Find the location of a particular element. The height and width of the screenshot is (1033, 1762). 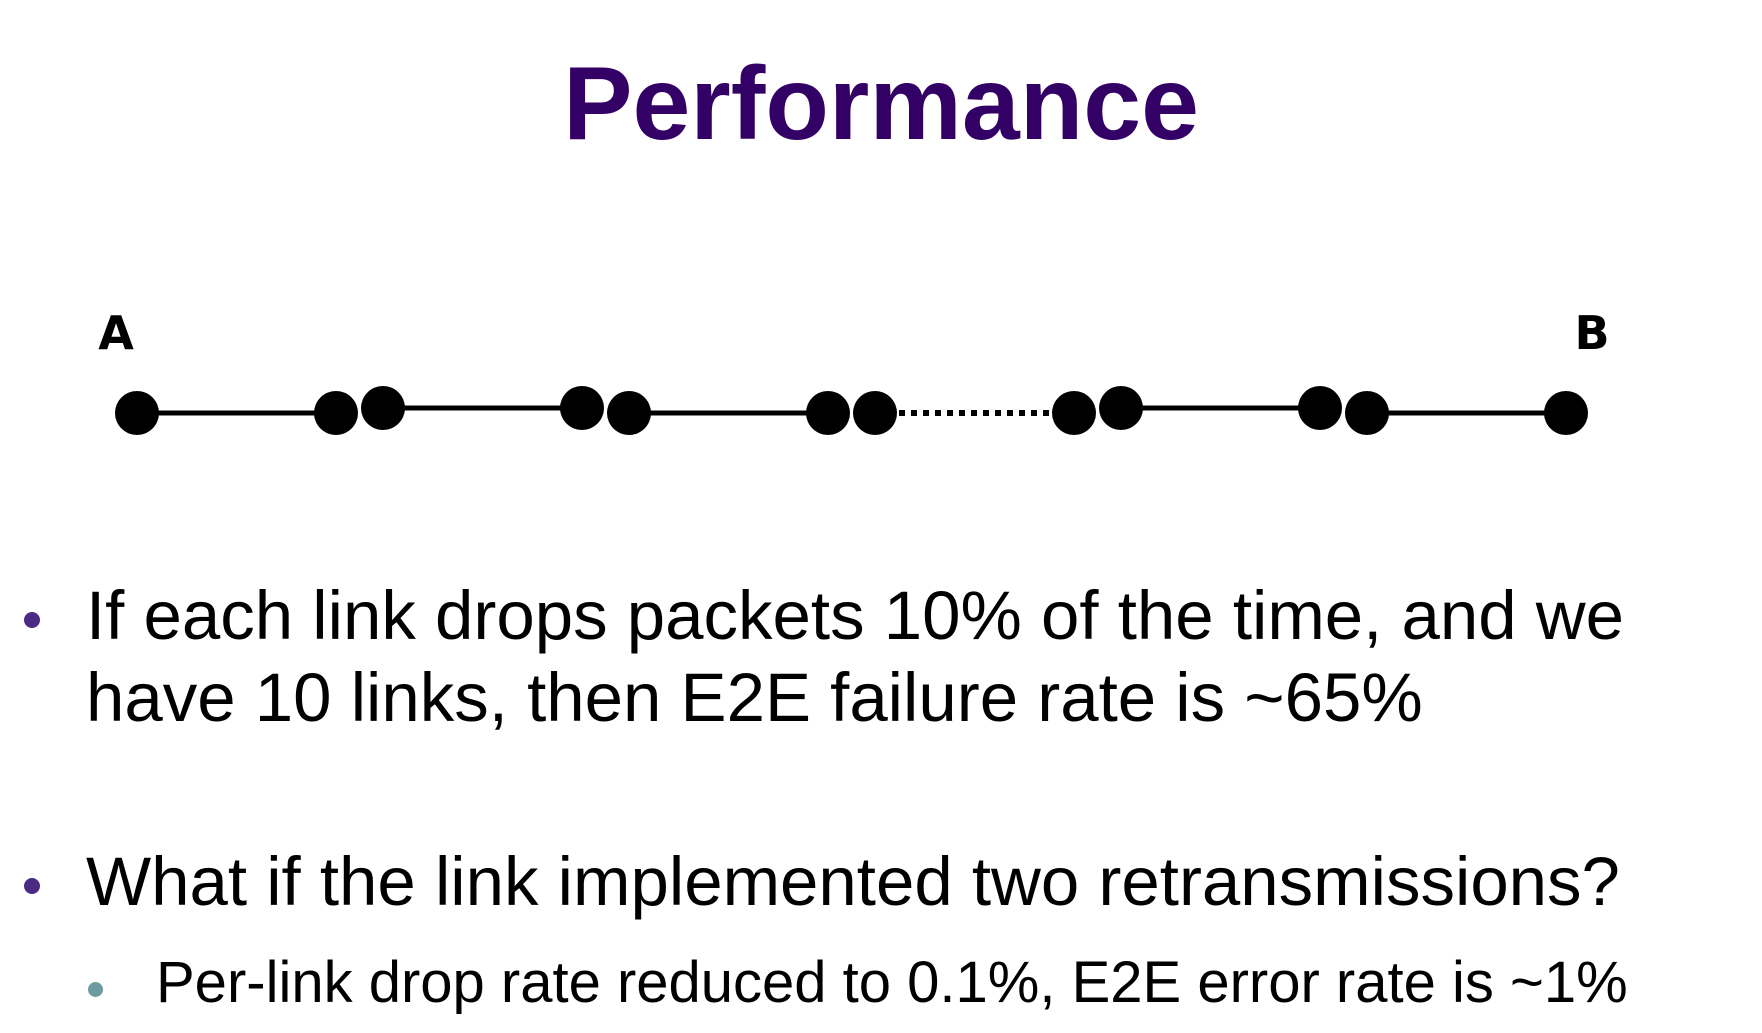

links-group is located at coordinates (851, 410).